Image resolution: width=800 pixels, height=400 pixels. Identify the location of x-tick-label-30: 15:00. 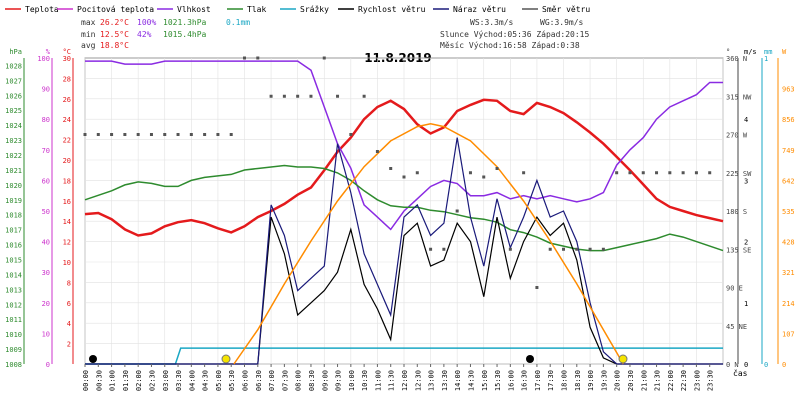
(485, 380).